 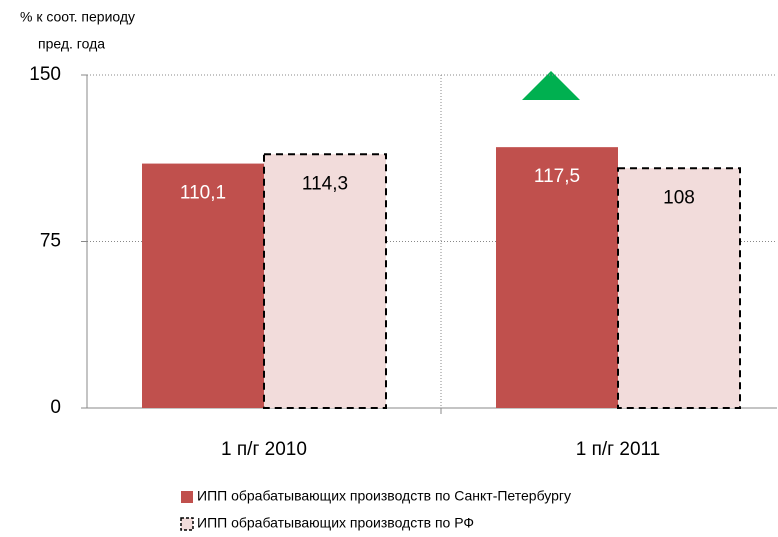 I want to click on data-label: 110,1, so click(x=203, y=193).